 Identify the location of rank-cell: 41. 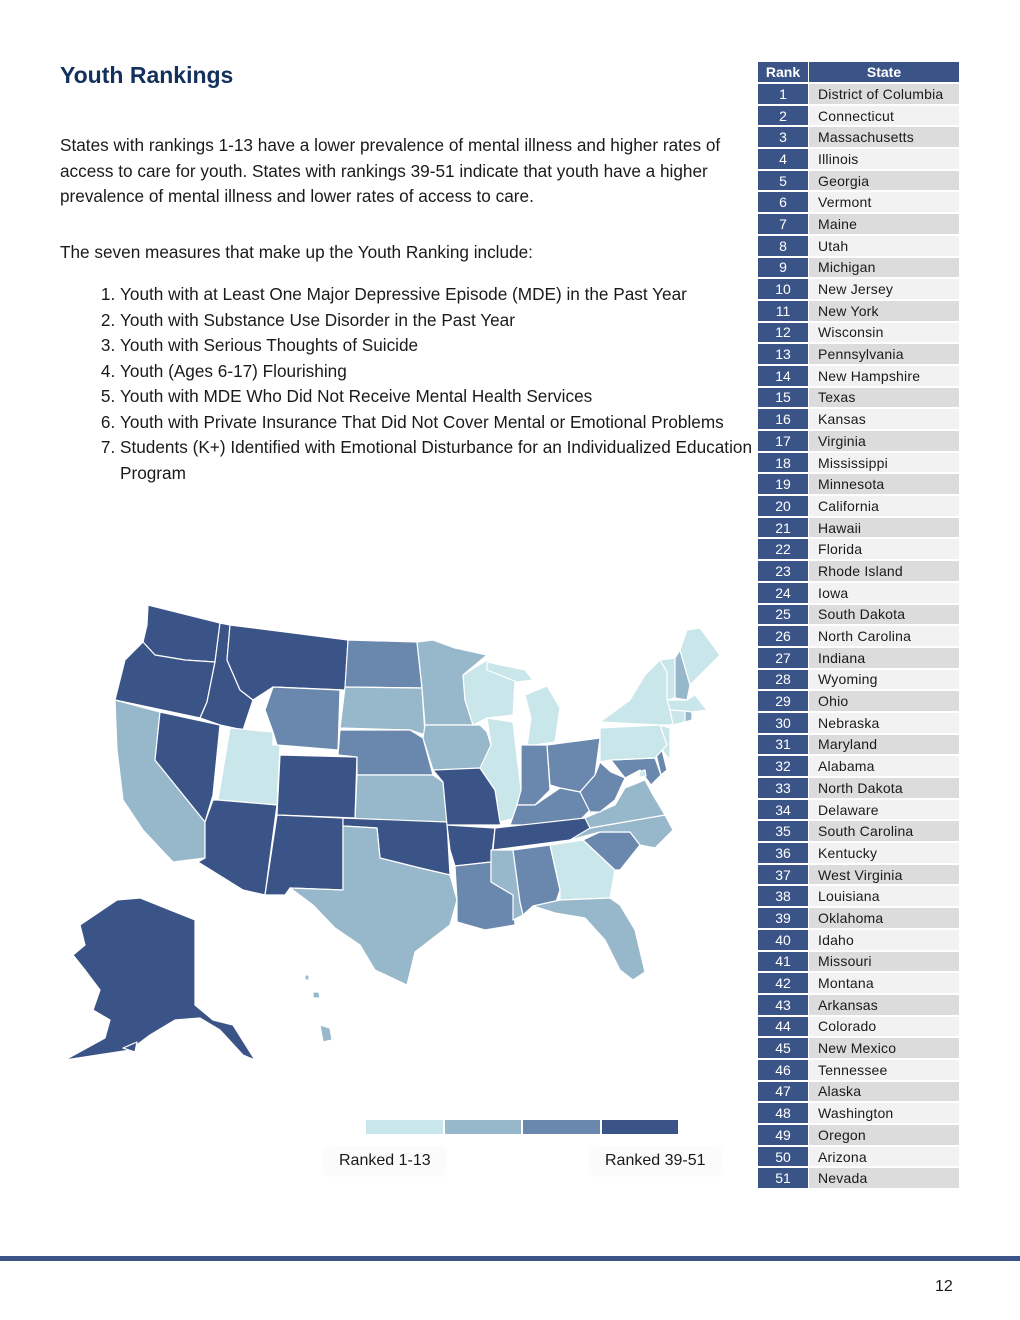
(783, 961).